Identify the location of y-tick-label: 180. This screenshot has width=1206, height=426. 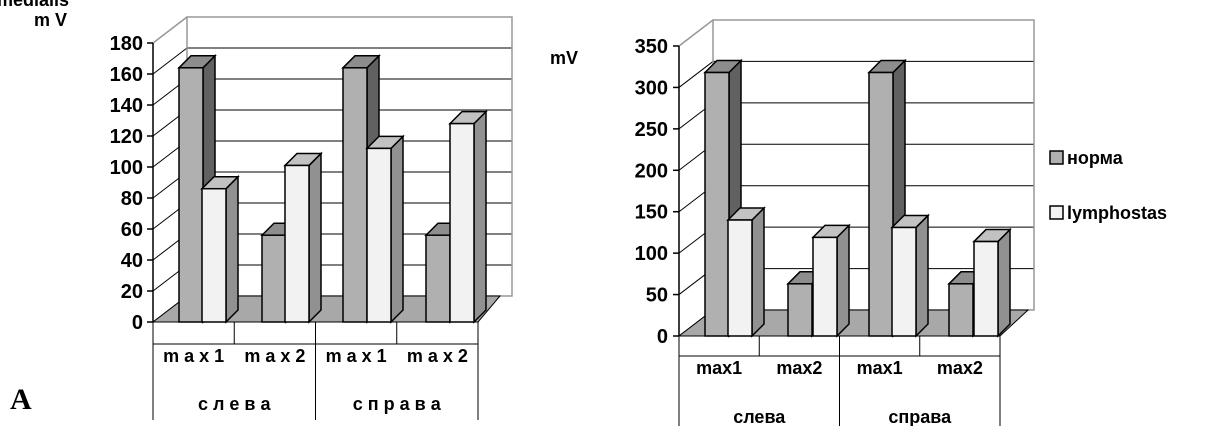
(126, 44).